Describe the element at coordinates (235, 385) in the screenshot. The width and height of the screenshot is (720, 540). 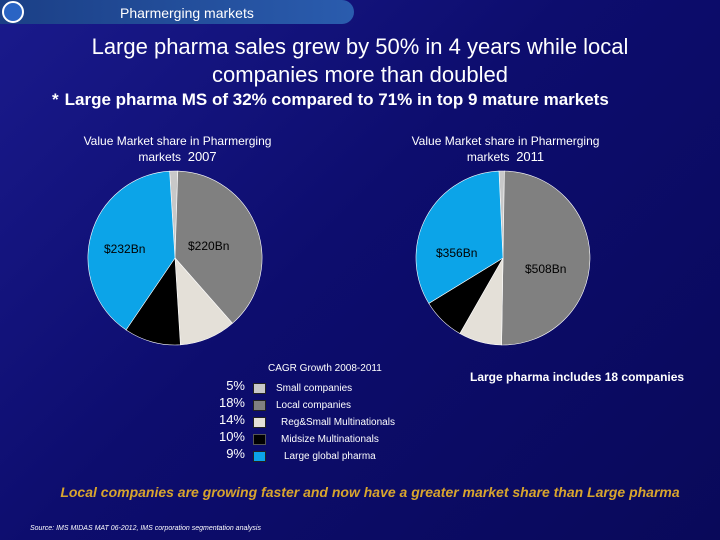
I see `legend-cagr: 5%` at that location.